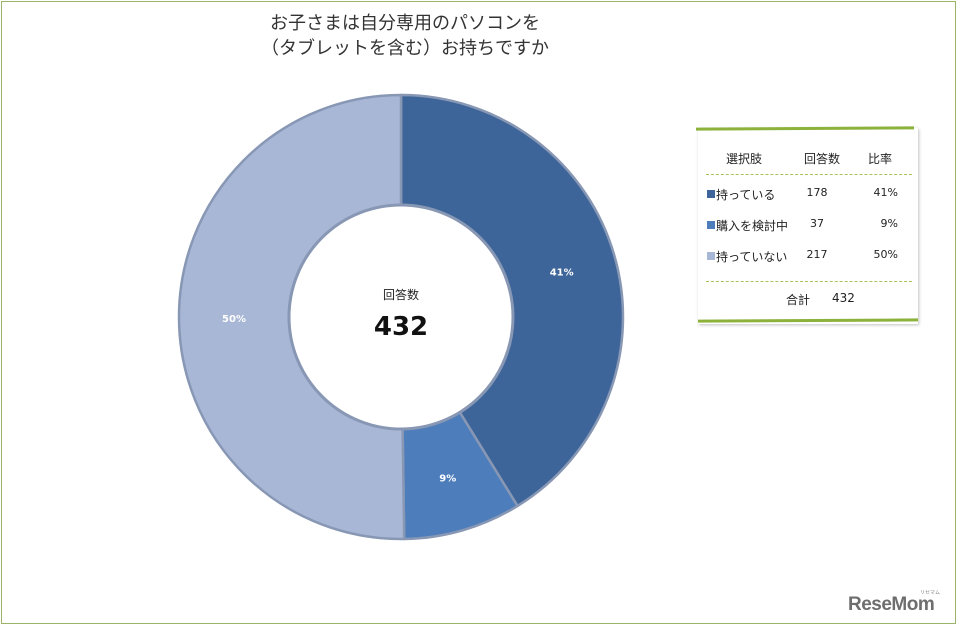 Image resolution: width=959 pixels, height=627 pixels. I want to click on row-label: 持っている, so click(746, 195).